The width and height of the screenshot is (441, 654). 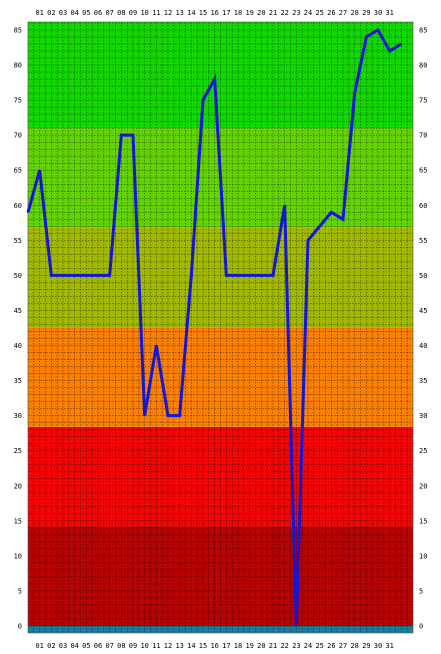 What do you see at coordinates (18, 136) in the screenshot?
I see `y-tick-left-70: 70` at bounding box center [18, 136].